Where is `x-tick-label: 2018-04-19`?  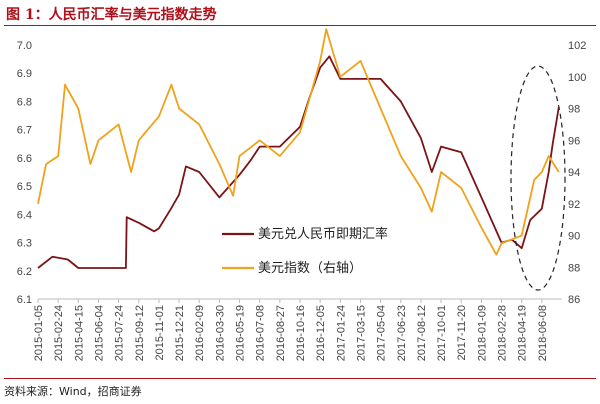 x-tick-label: 2018-04-19 is located at coordinates (523, 333).